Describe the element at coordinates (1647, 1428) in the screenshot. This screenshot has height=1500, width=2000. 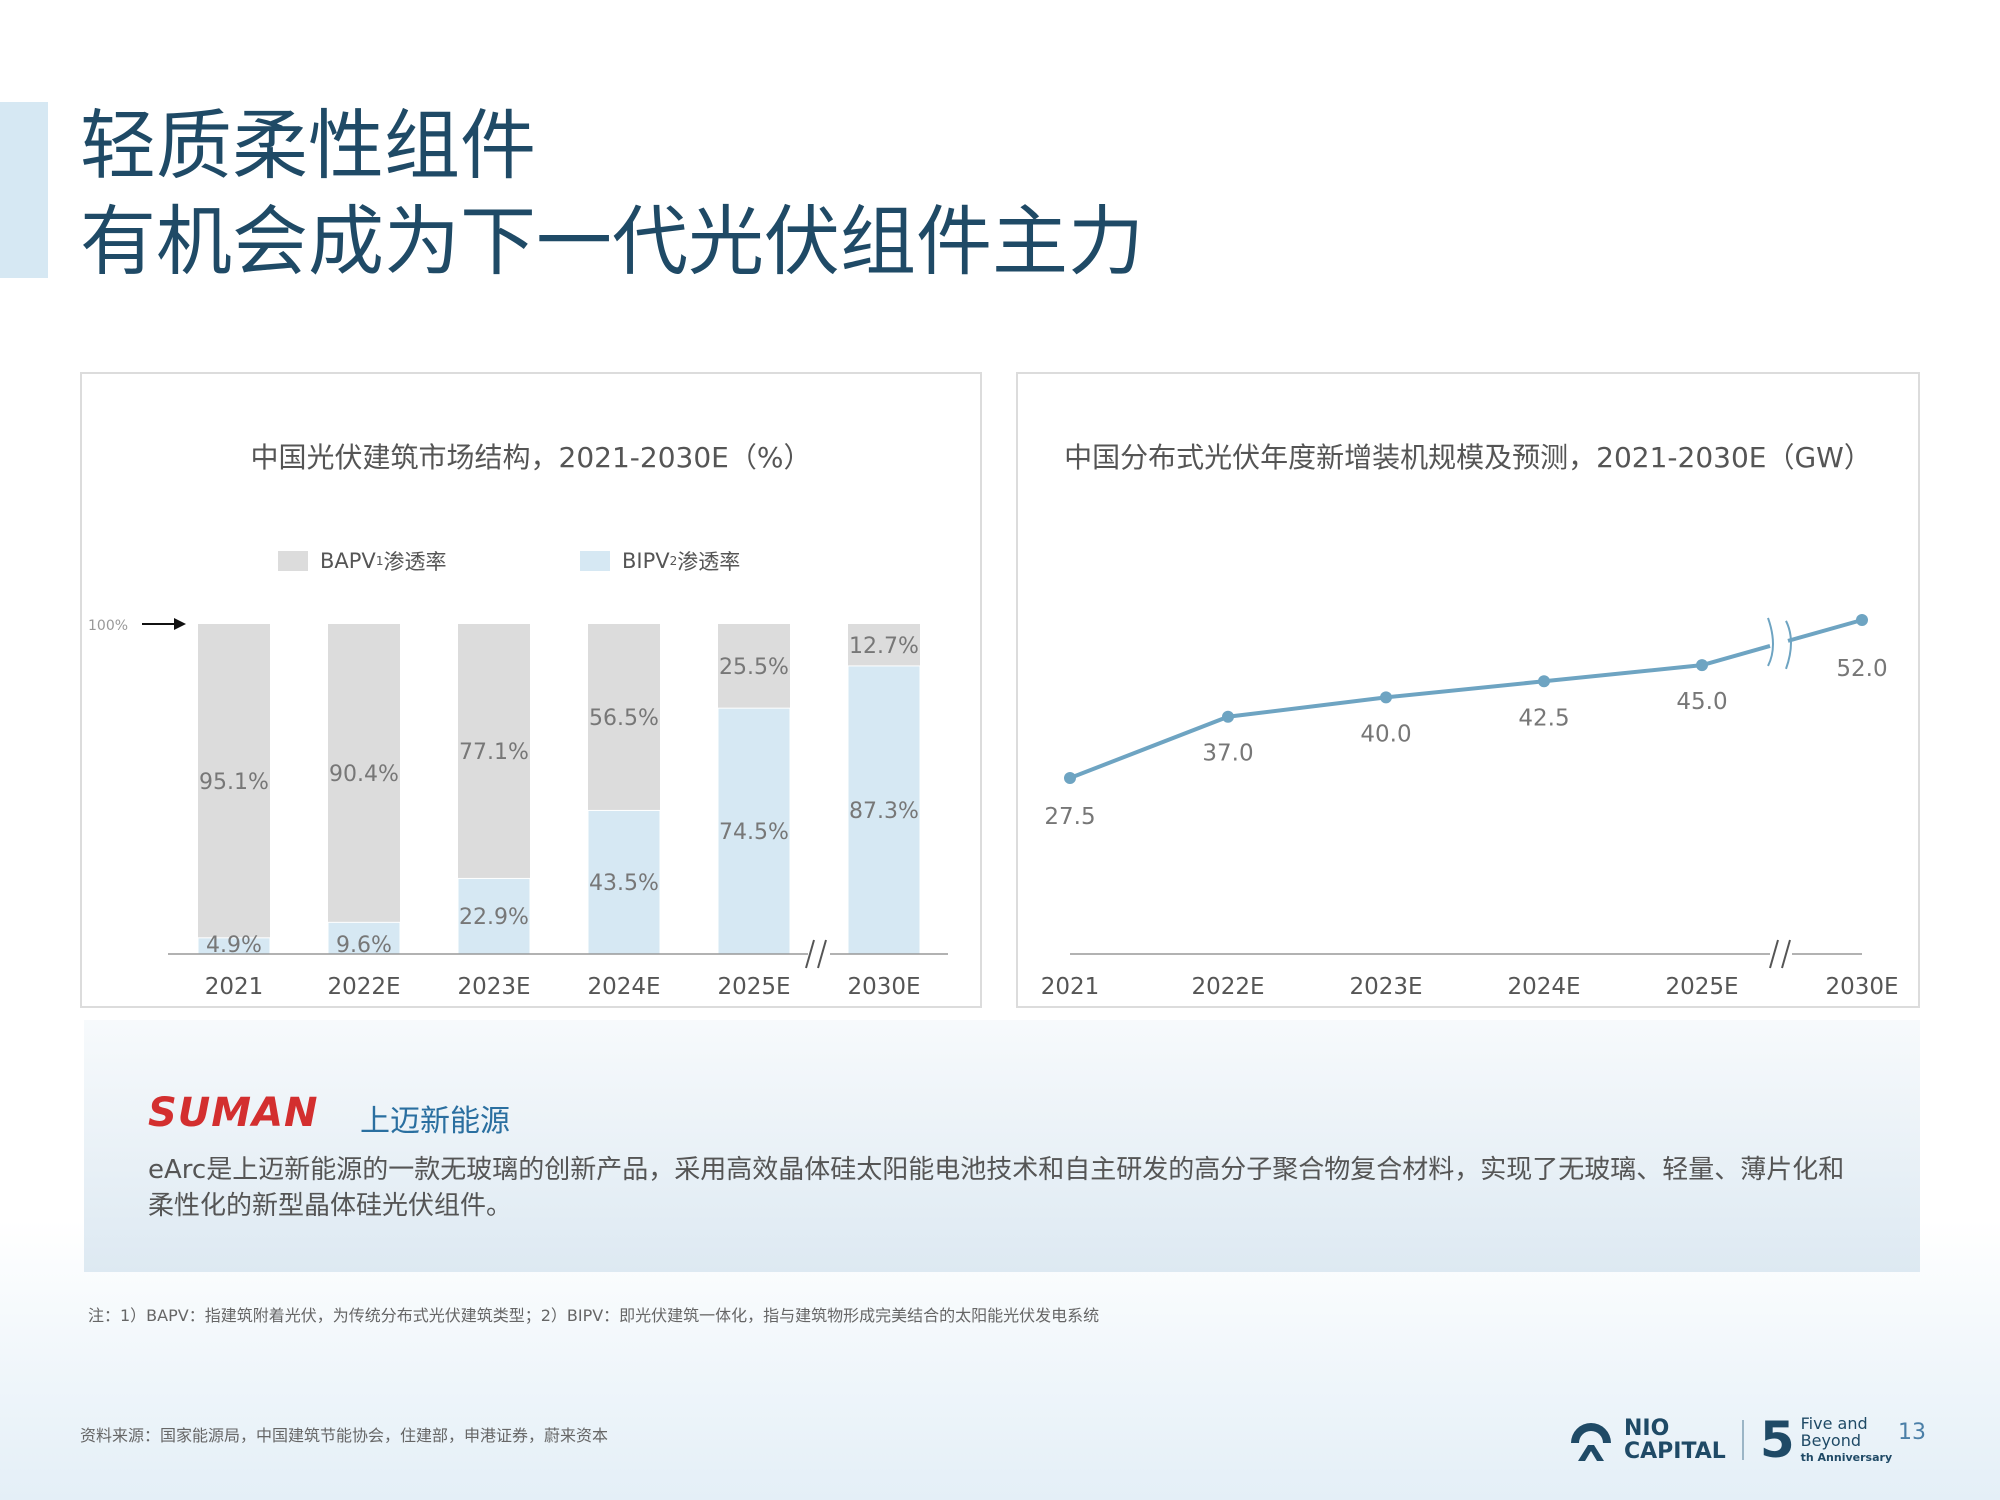
I see `nio-wordmark-line1: NIO` at that location.